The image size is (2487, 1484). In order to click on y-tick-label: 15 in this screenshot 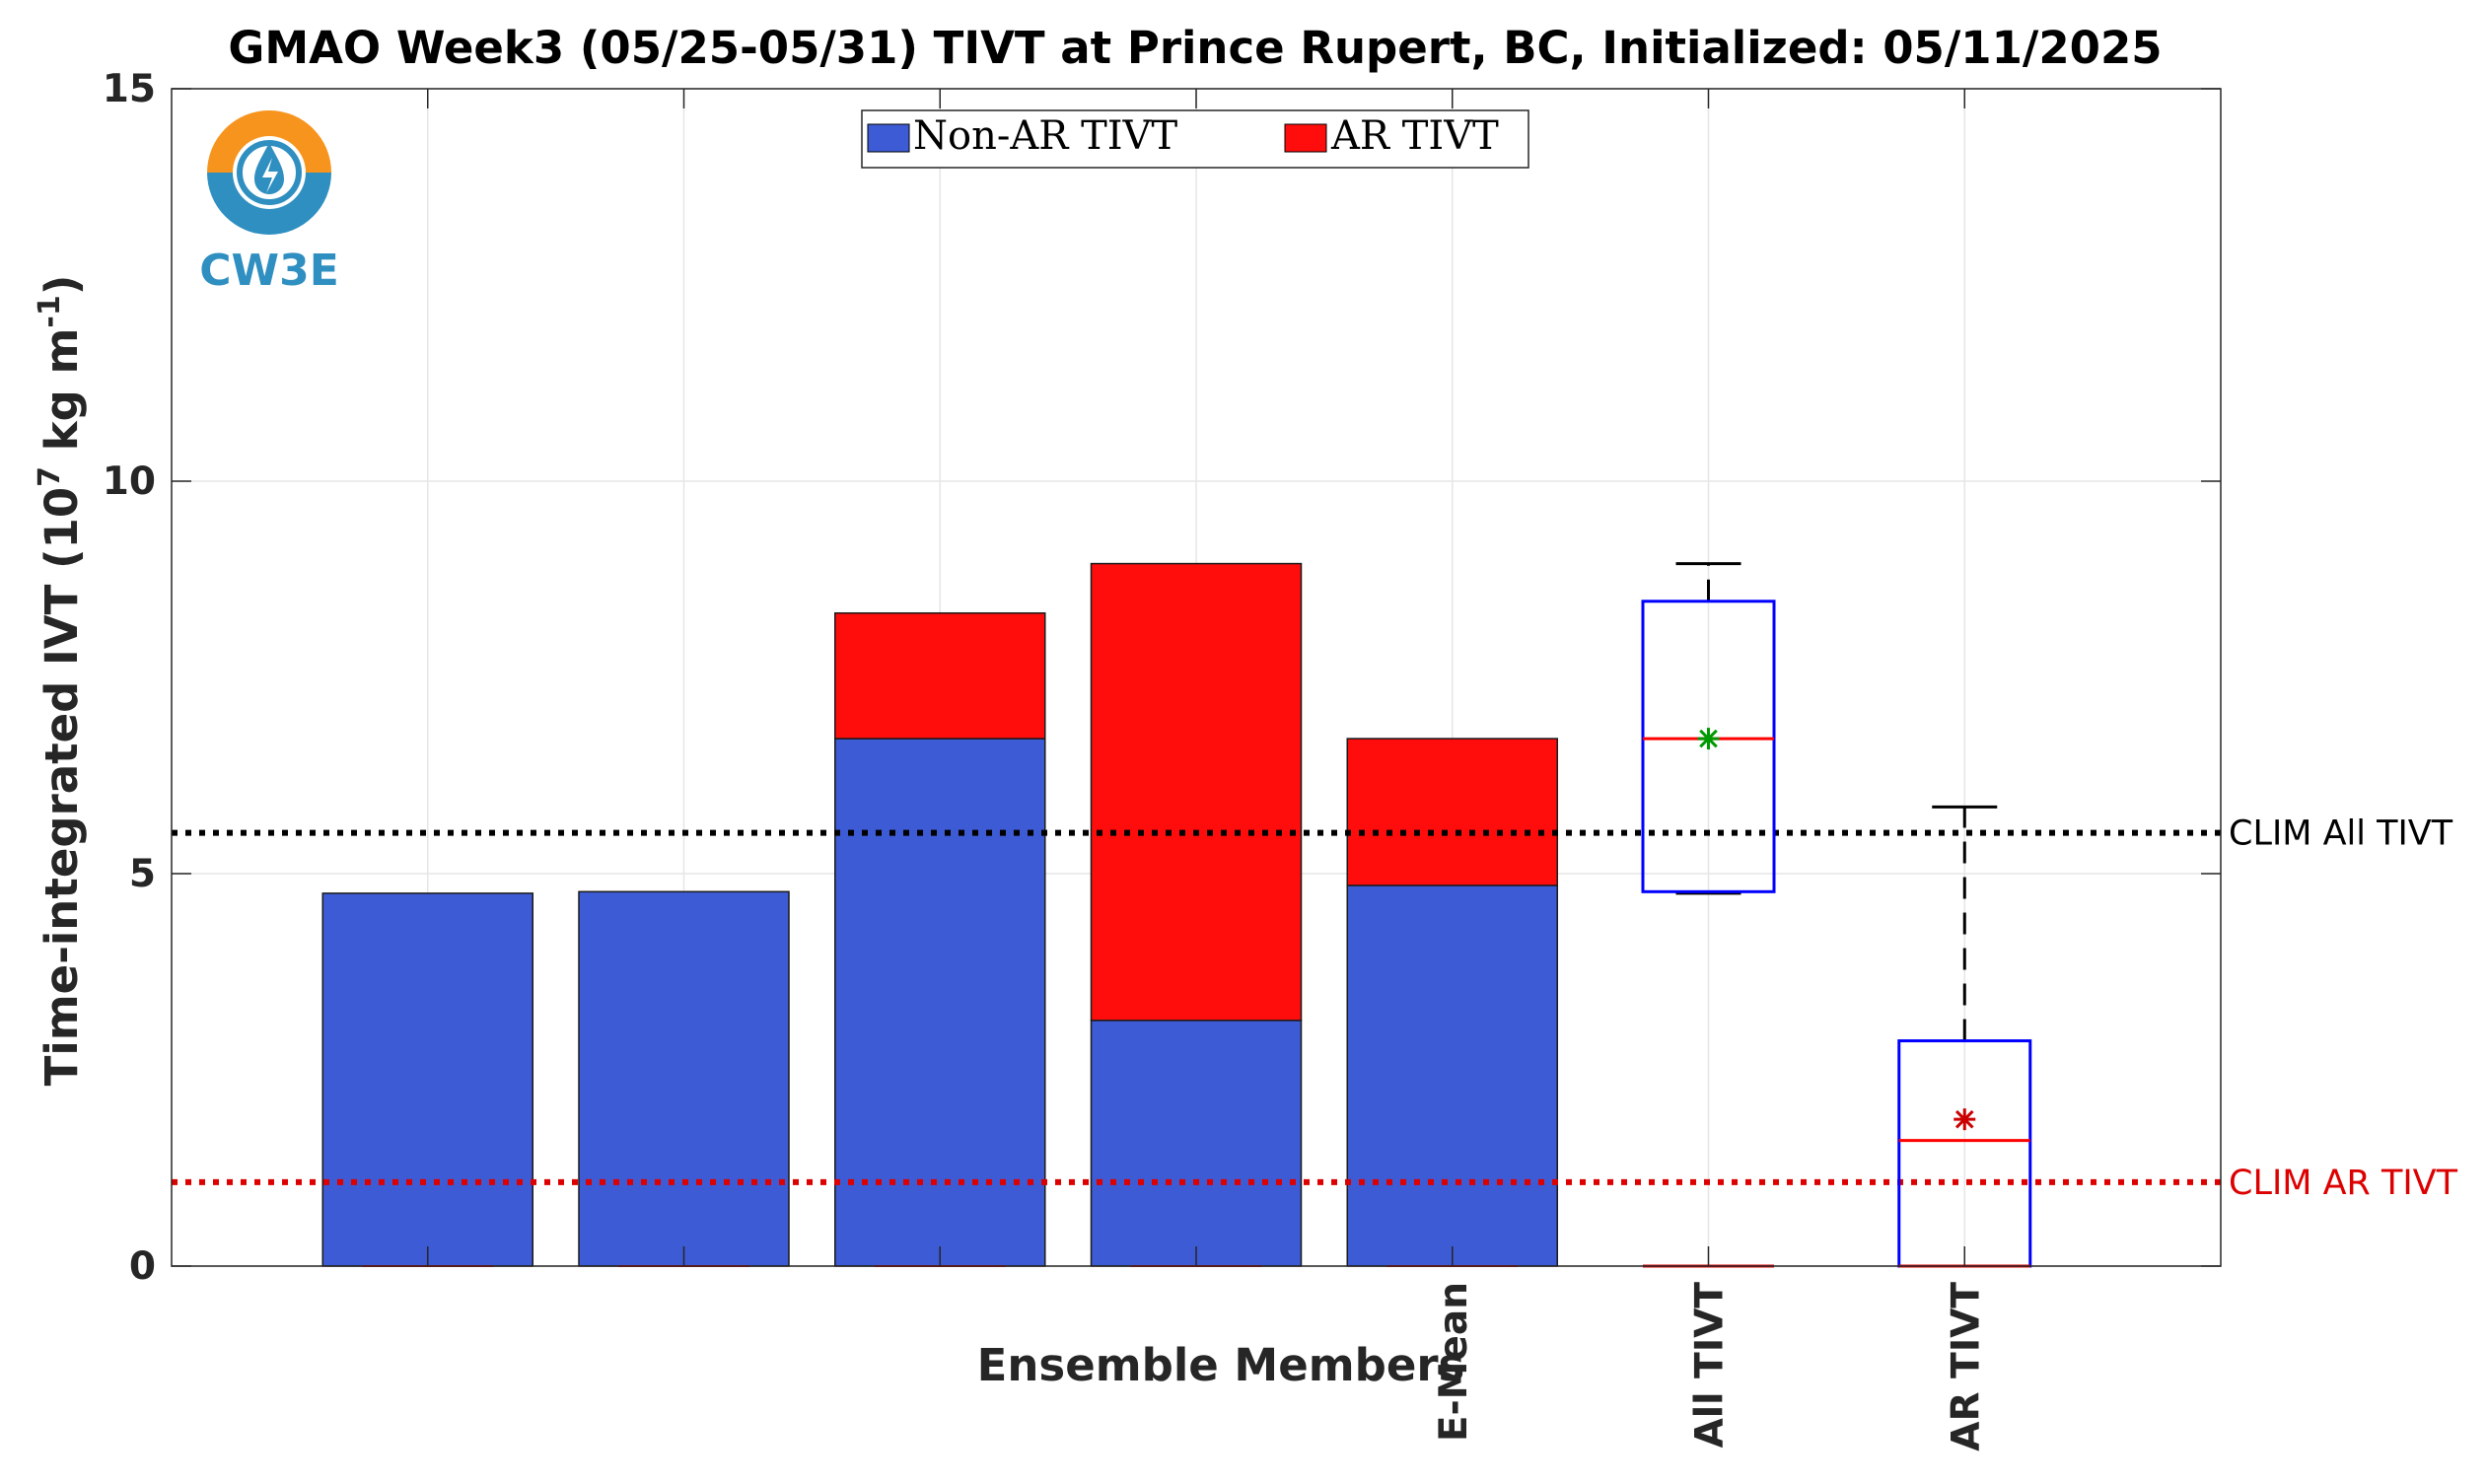, I will do `click(129, 89)`.